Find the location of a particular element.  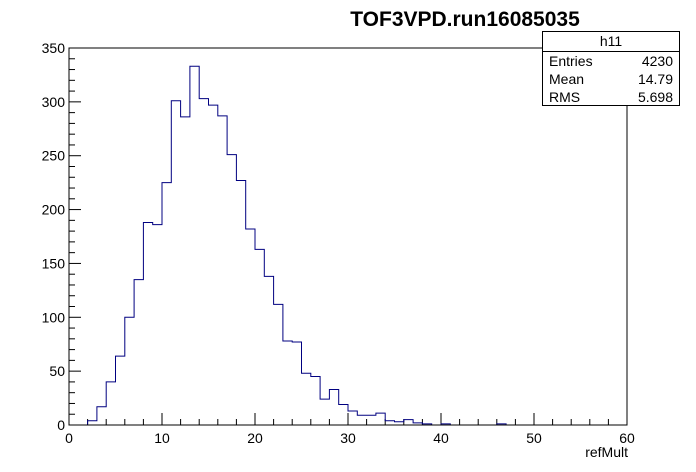

y-tick-label: 250 is located at coordinates (54, 156).